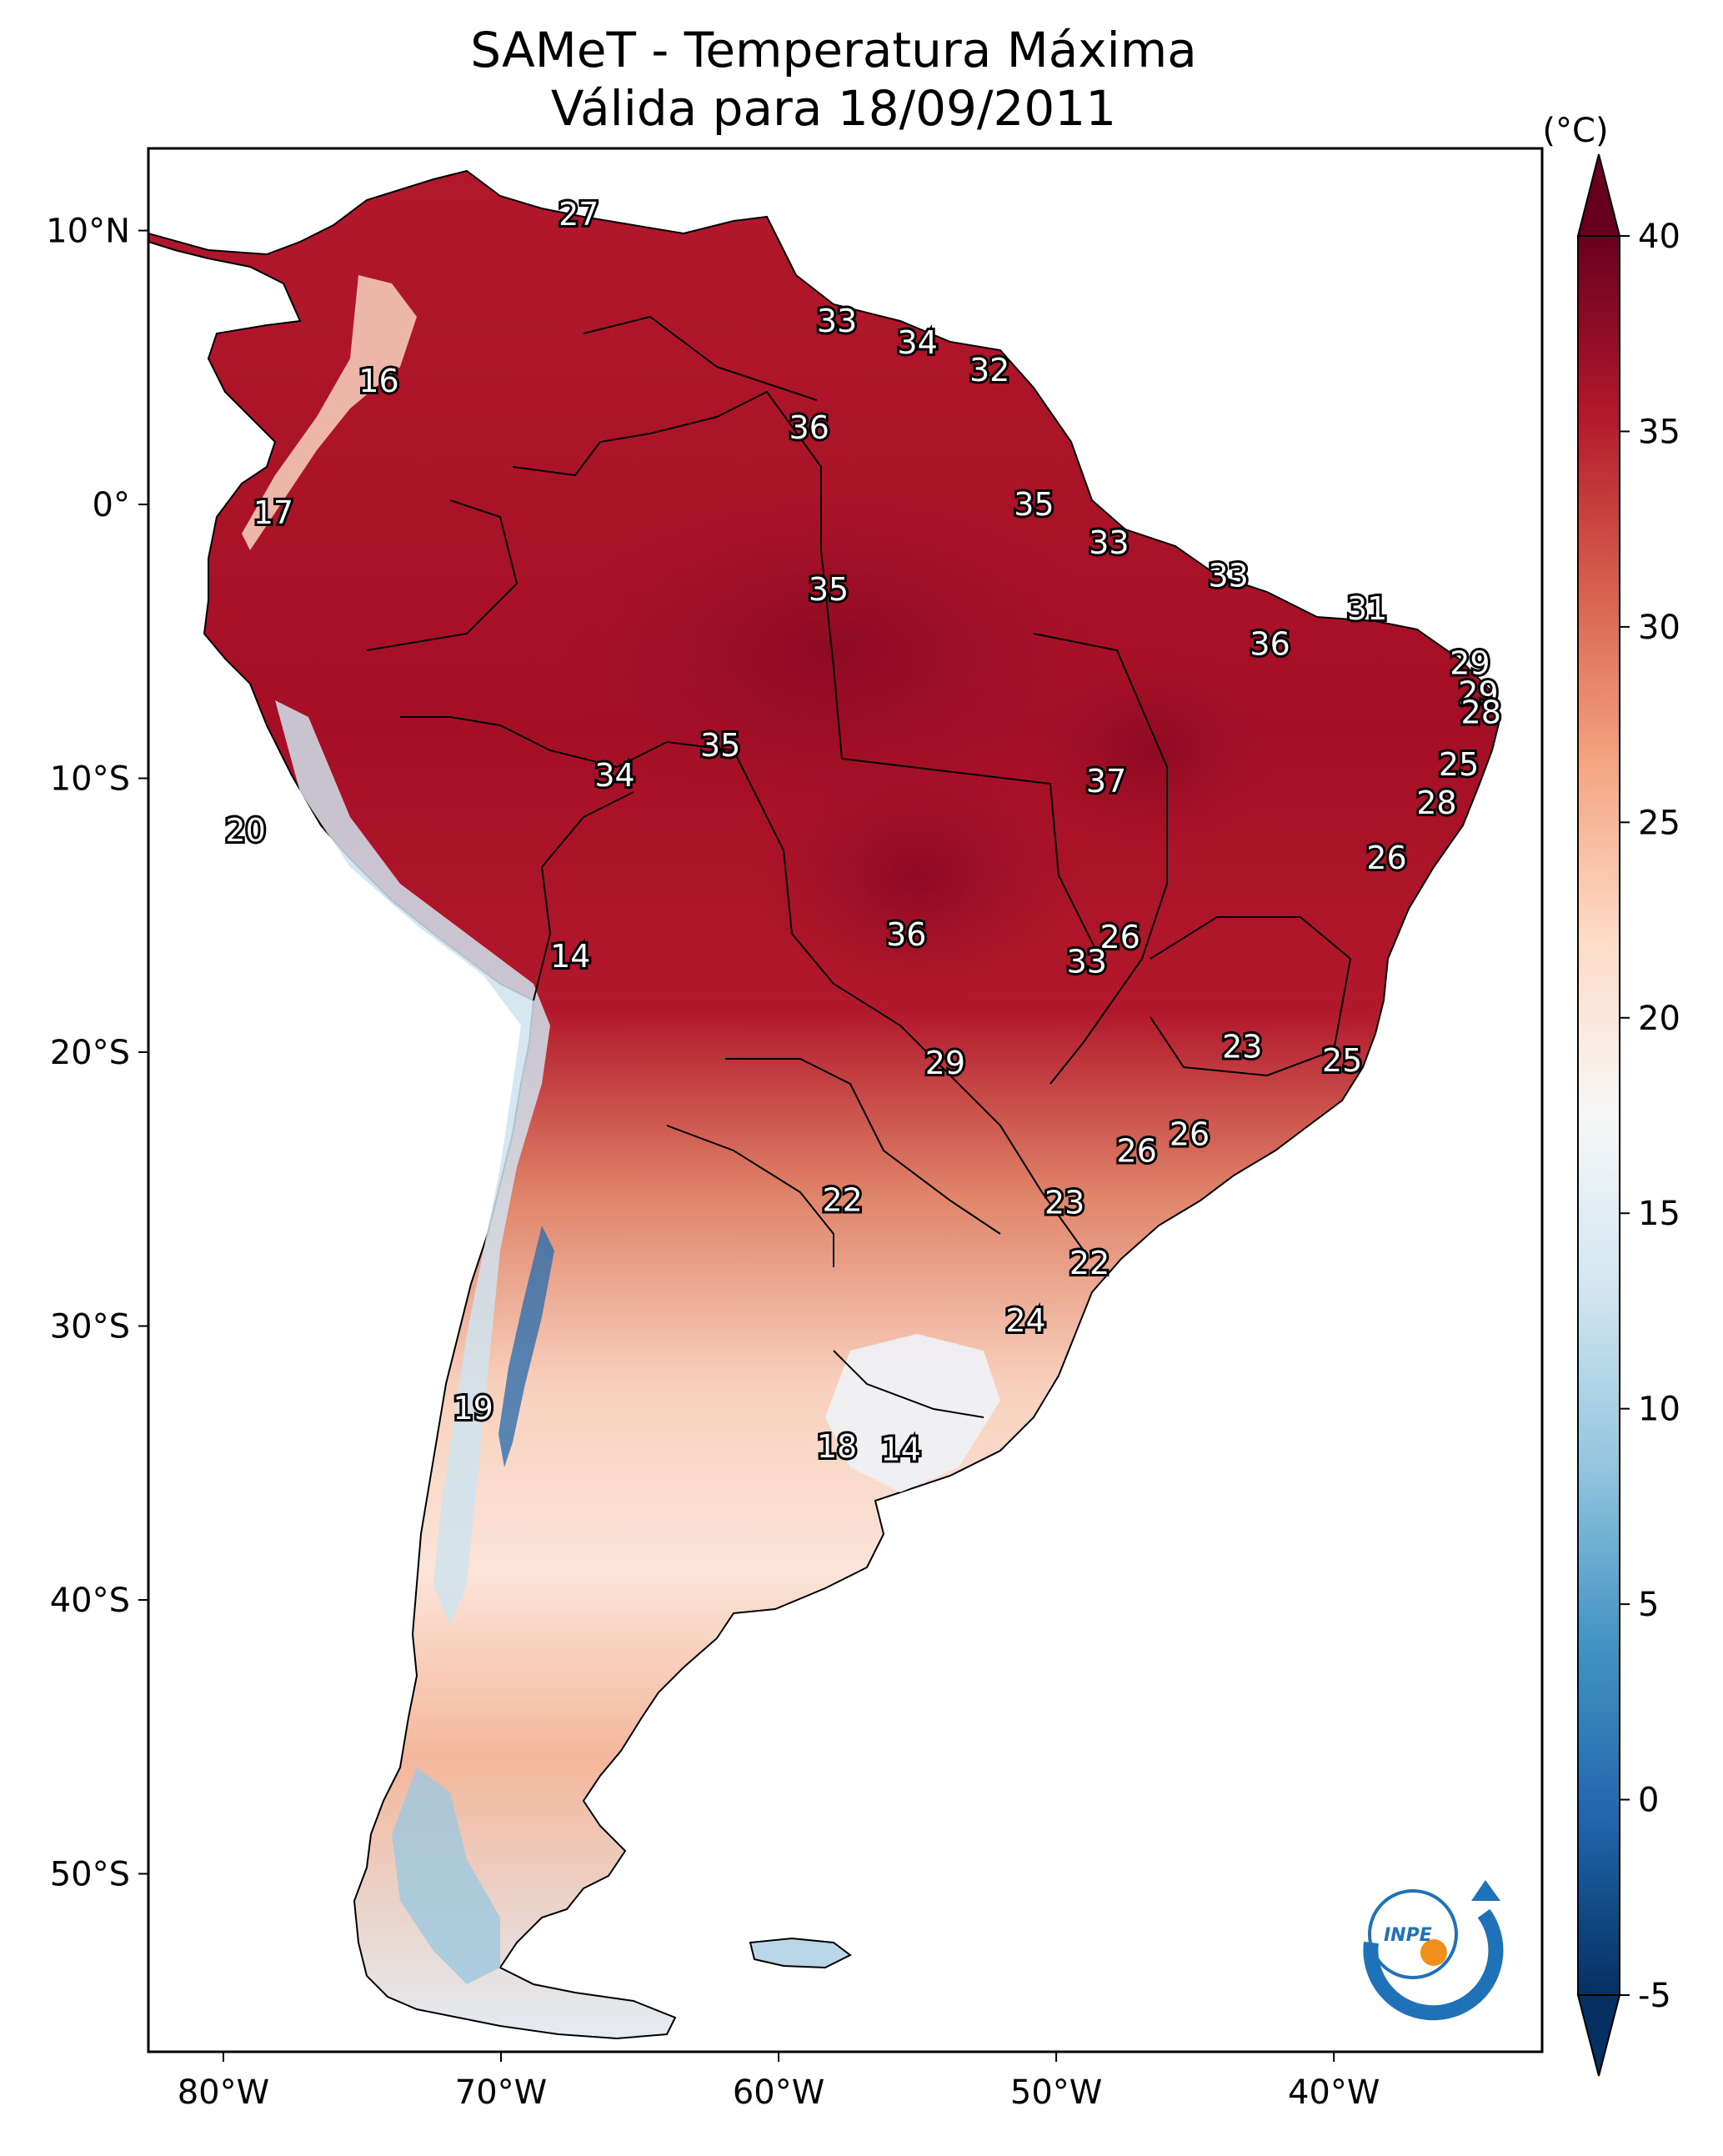  Describe the element at coordinates (989, 370) in the screenshot. I see `contour-label: 32` at that location.